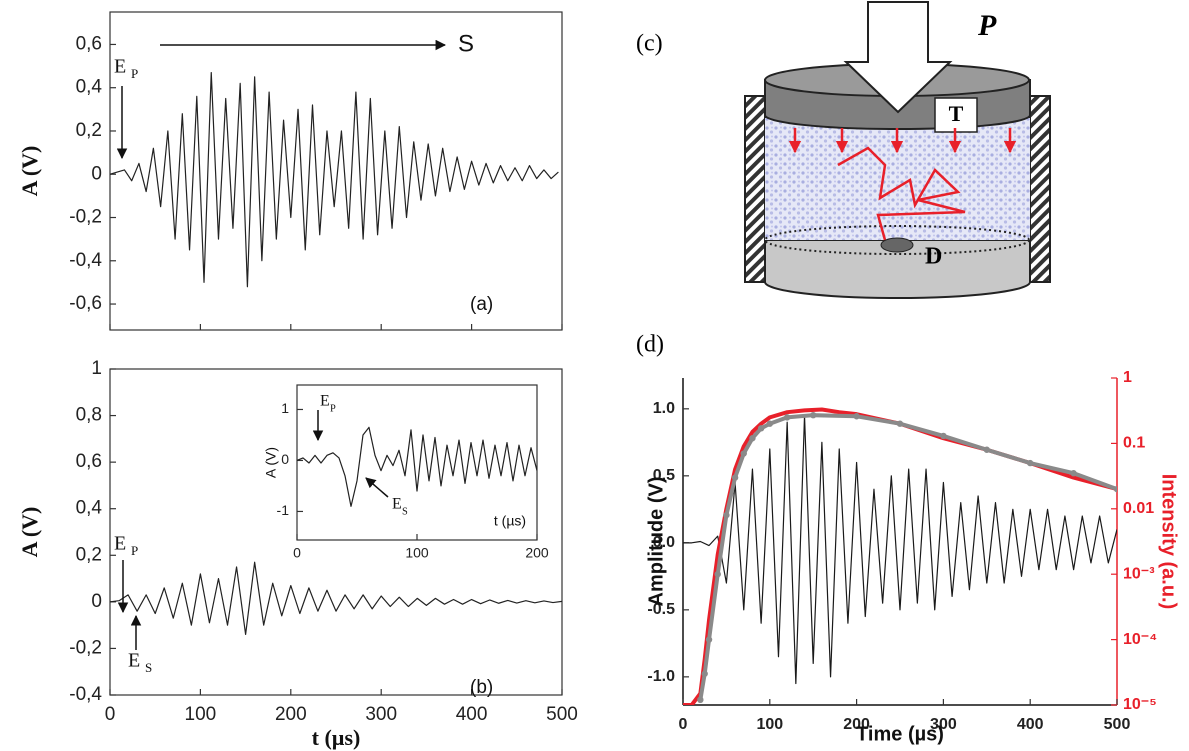 The height and width of the screenshot is (751, 1189). What do you see at coordinates (283, 510) in the screenshot?
I see `y-tick-label: -1` at bounding box center [283, 510].